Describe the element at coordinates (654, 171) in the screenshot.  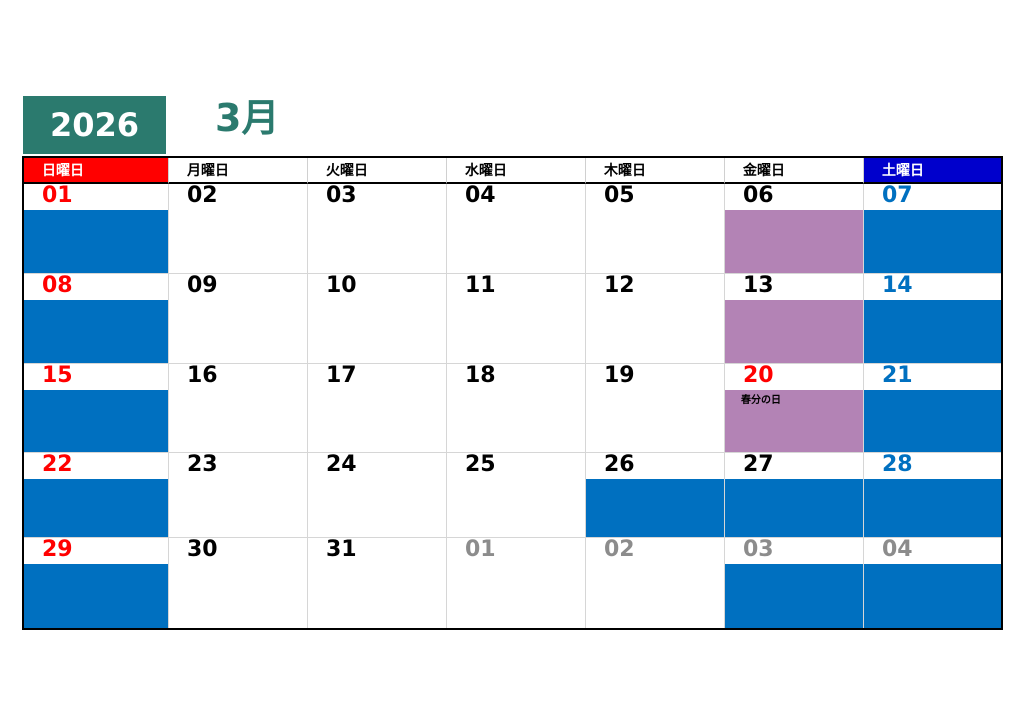
I see `weekday-header: 木曜日` at that location.